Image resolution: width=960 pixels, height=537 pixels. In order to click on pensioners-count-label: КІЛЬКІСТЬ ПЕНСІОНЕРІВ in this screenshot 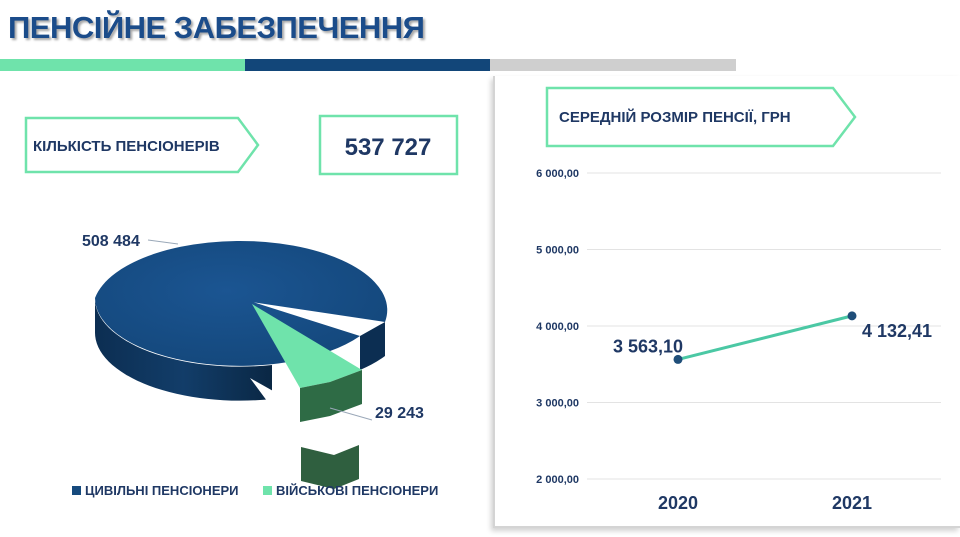, I will do `click(126, 146)`.